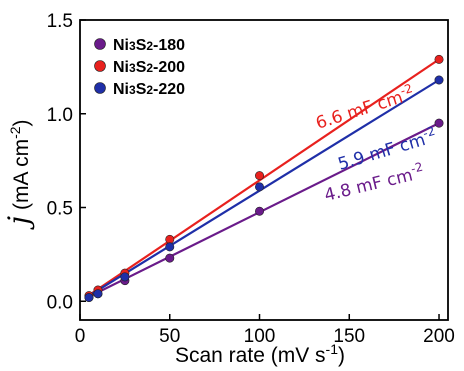  What do you see at coordinates (60, 302) in the screenshot?
I see `y-tick-label: 0.0` at bounding box center [60, 302].